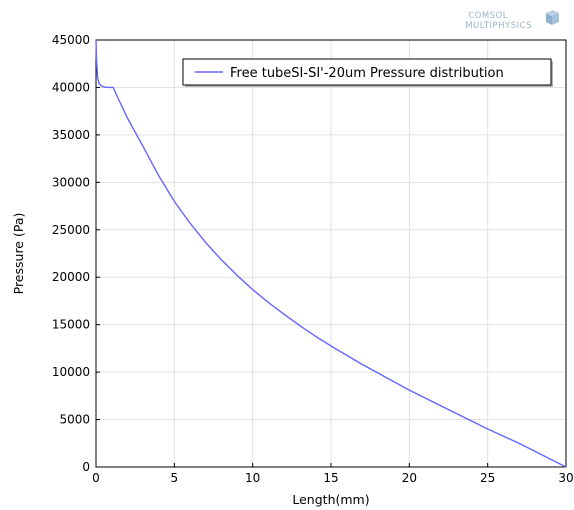 The height and width of the screenshot is (510, 574). I want to click on legend-box, so click(367, 72).